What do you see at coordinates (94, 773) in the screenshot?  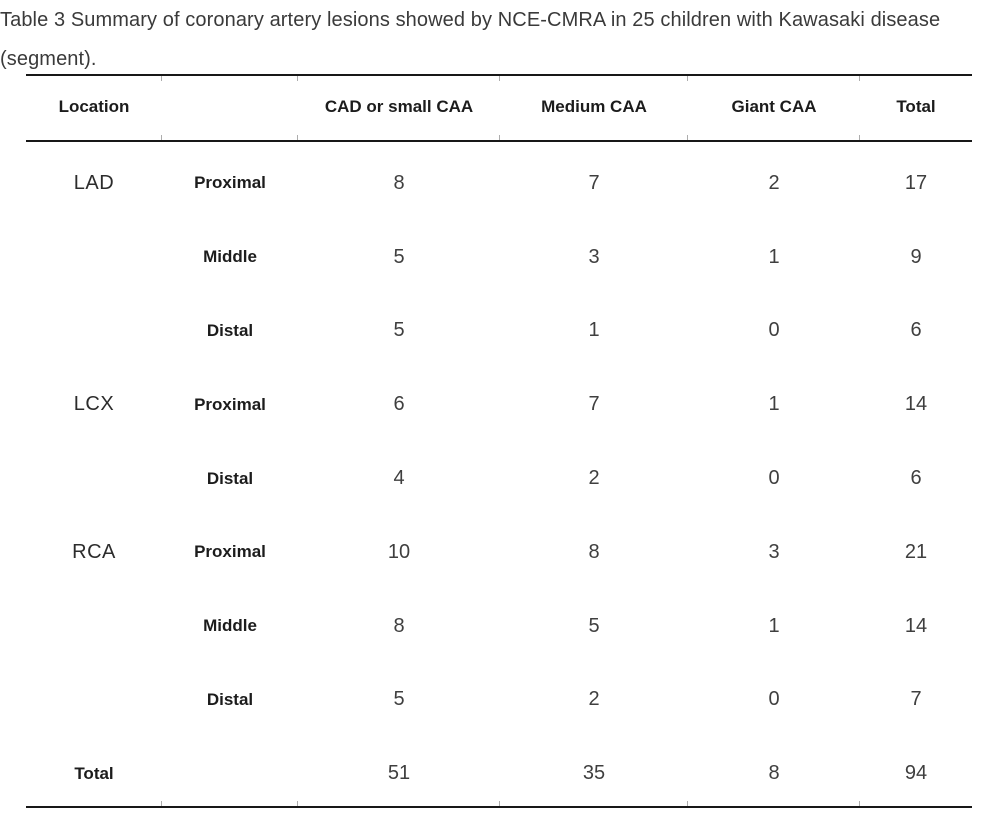 I see `location-group-cell: Total` at bounding box center [94, 773].